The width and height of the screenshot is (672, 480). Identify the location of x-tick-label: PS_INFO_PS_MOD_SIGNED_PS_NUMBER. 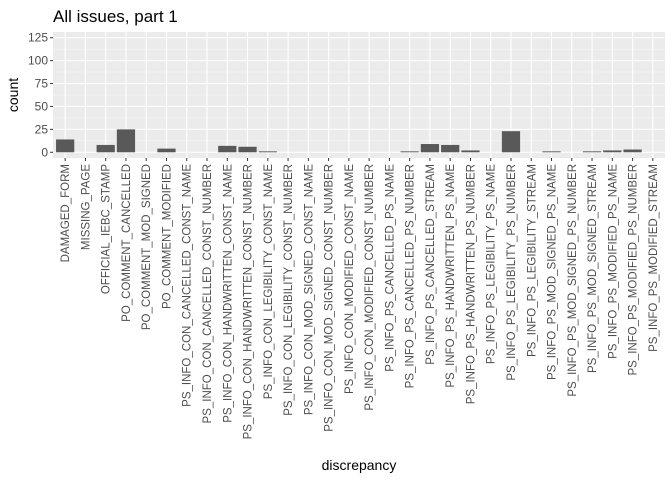
(573, 280).